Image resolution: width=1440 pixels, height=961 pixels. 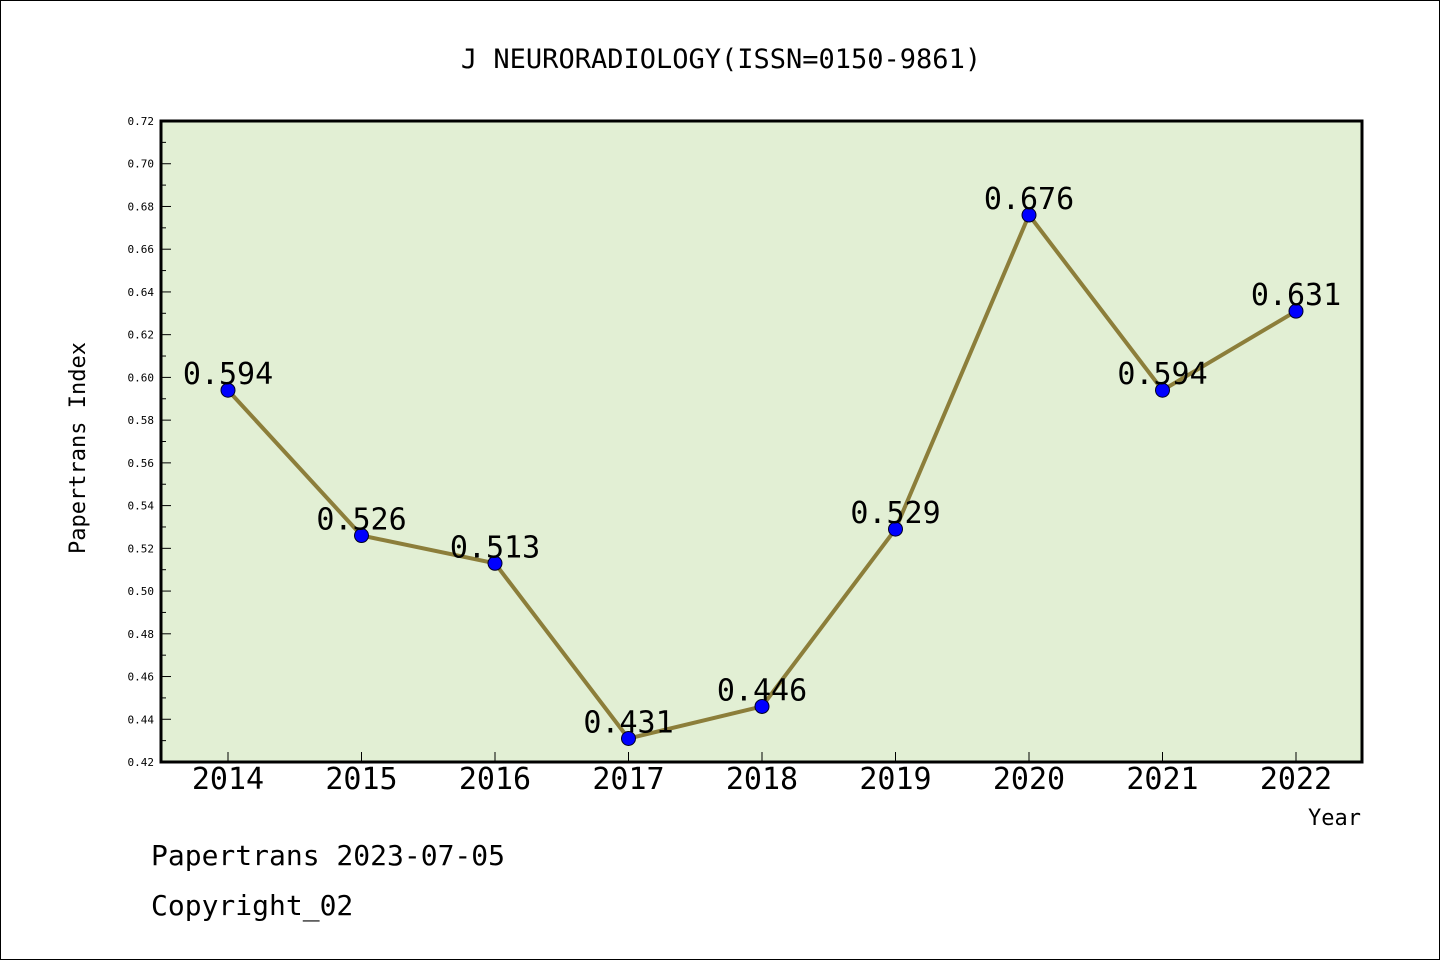 What do you see at coordinates (1029, 779) in the screenshot?
I see `x-tick-label: 2020` at bounding box center [1029, 779].